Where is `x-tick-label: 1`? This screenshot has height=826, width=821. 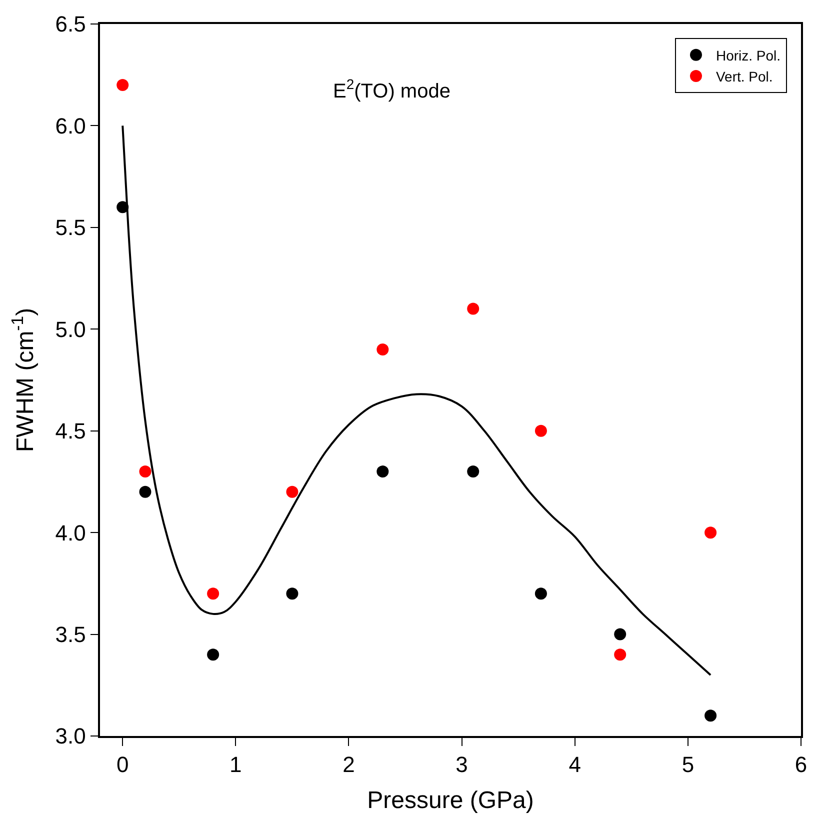 x-tick-label: 1 is located at coordinates (236, 765).